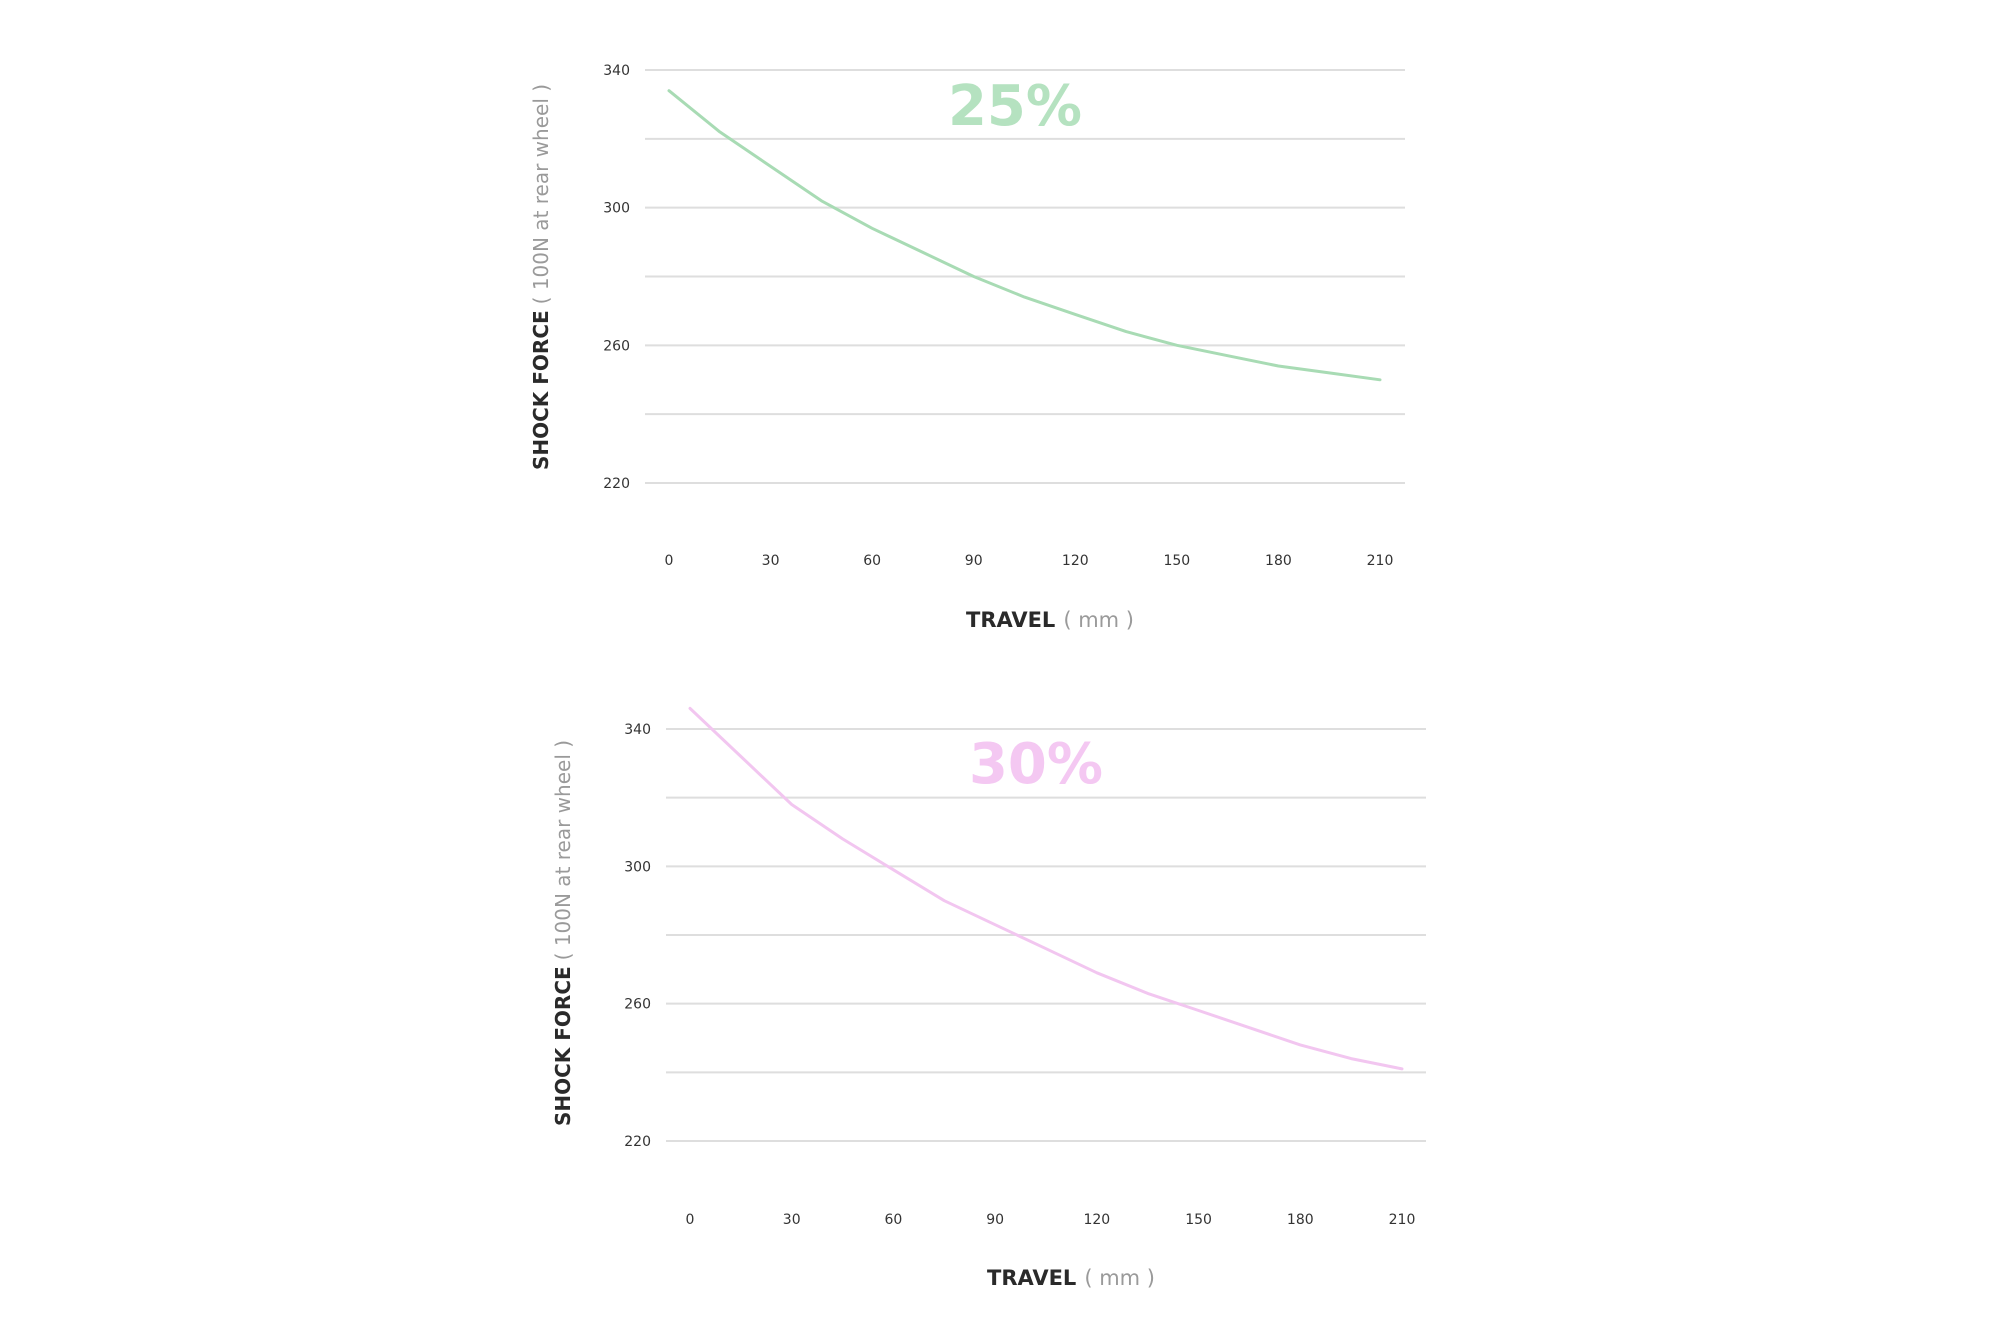  I want to click on chart-title: 25%, so click(1015, 106).